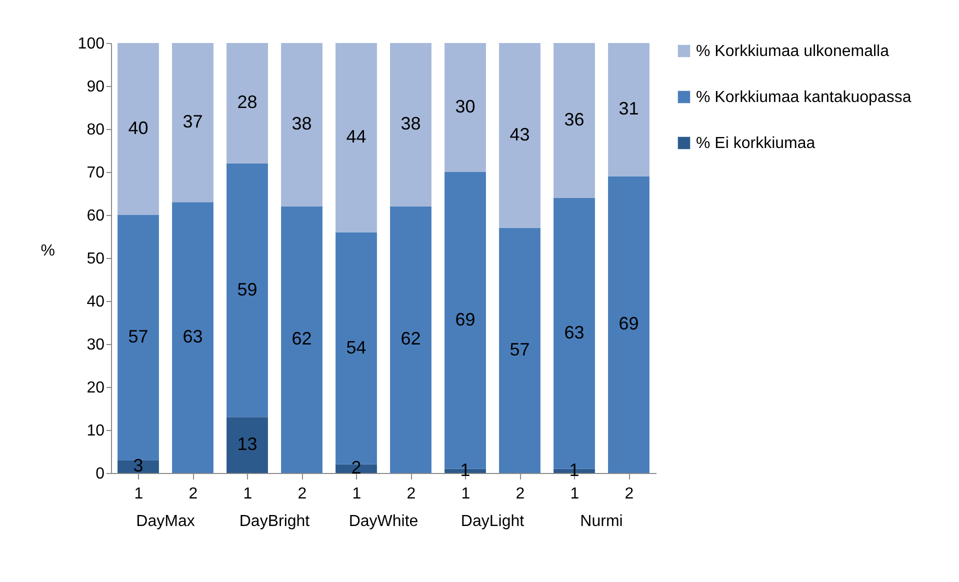 The height and width of the screenshot is (582, 959). What do you see at coordinates (492, 521) in the screenshot?
I see `text: DayLight` at bounding box center [492, 521].